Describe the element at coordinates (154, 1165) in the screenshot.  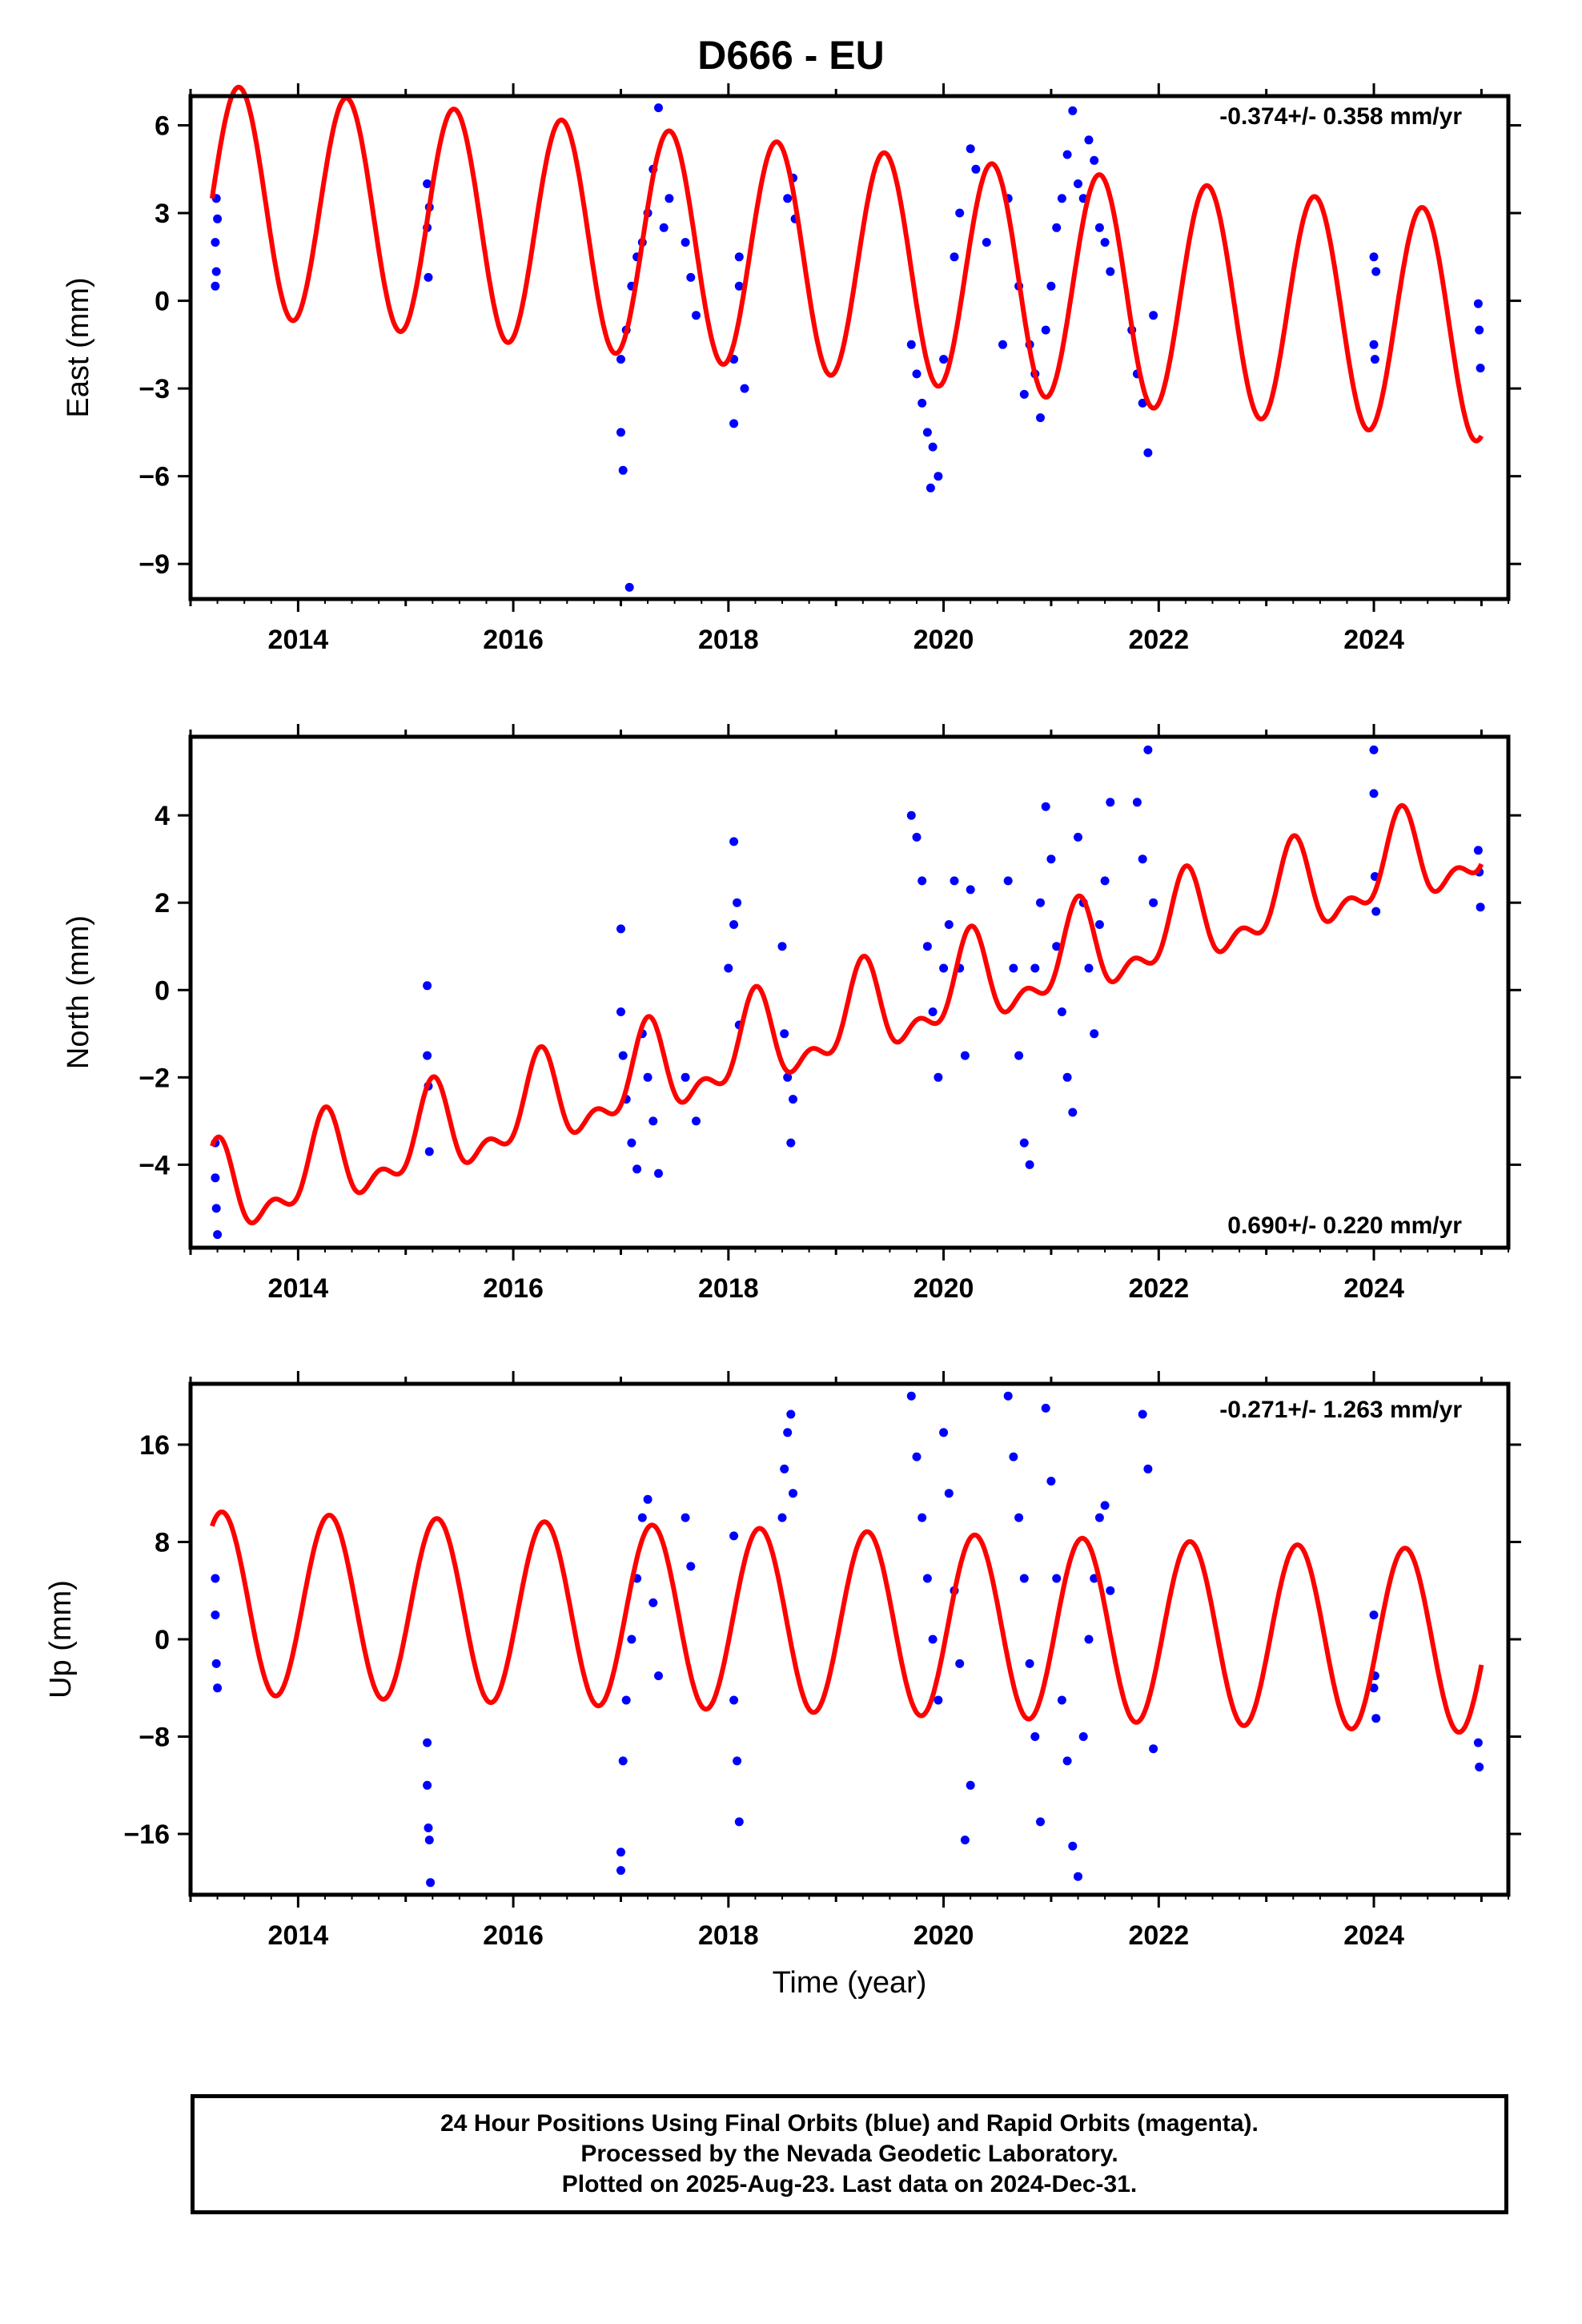
I see `y-tick-label: −4` at that location.